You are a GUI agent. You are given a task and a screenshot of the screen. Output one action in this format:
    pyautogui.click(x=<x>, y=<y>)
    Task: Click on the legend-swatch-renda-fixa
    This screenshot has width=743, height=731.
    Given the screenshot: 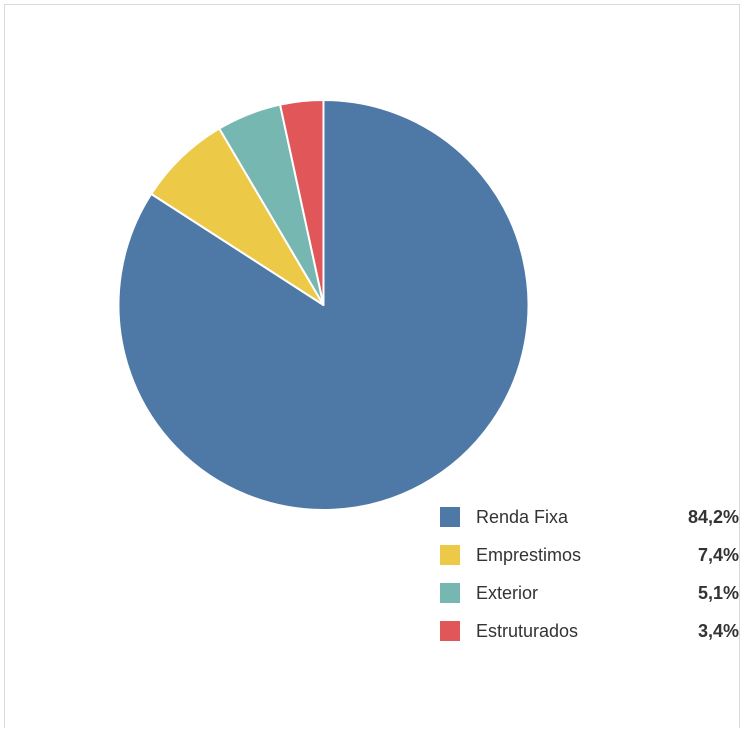 What is the action you would take?
    pyautogui.click(x=450, y=517)
    